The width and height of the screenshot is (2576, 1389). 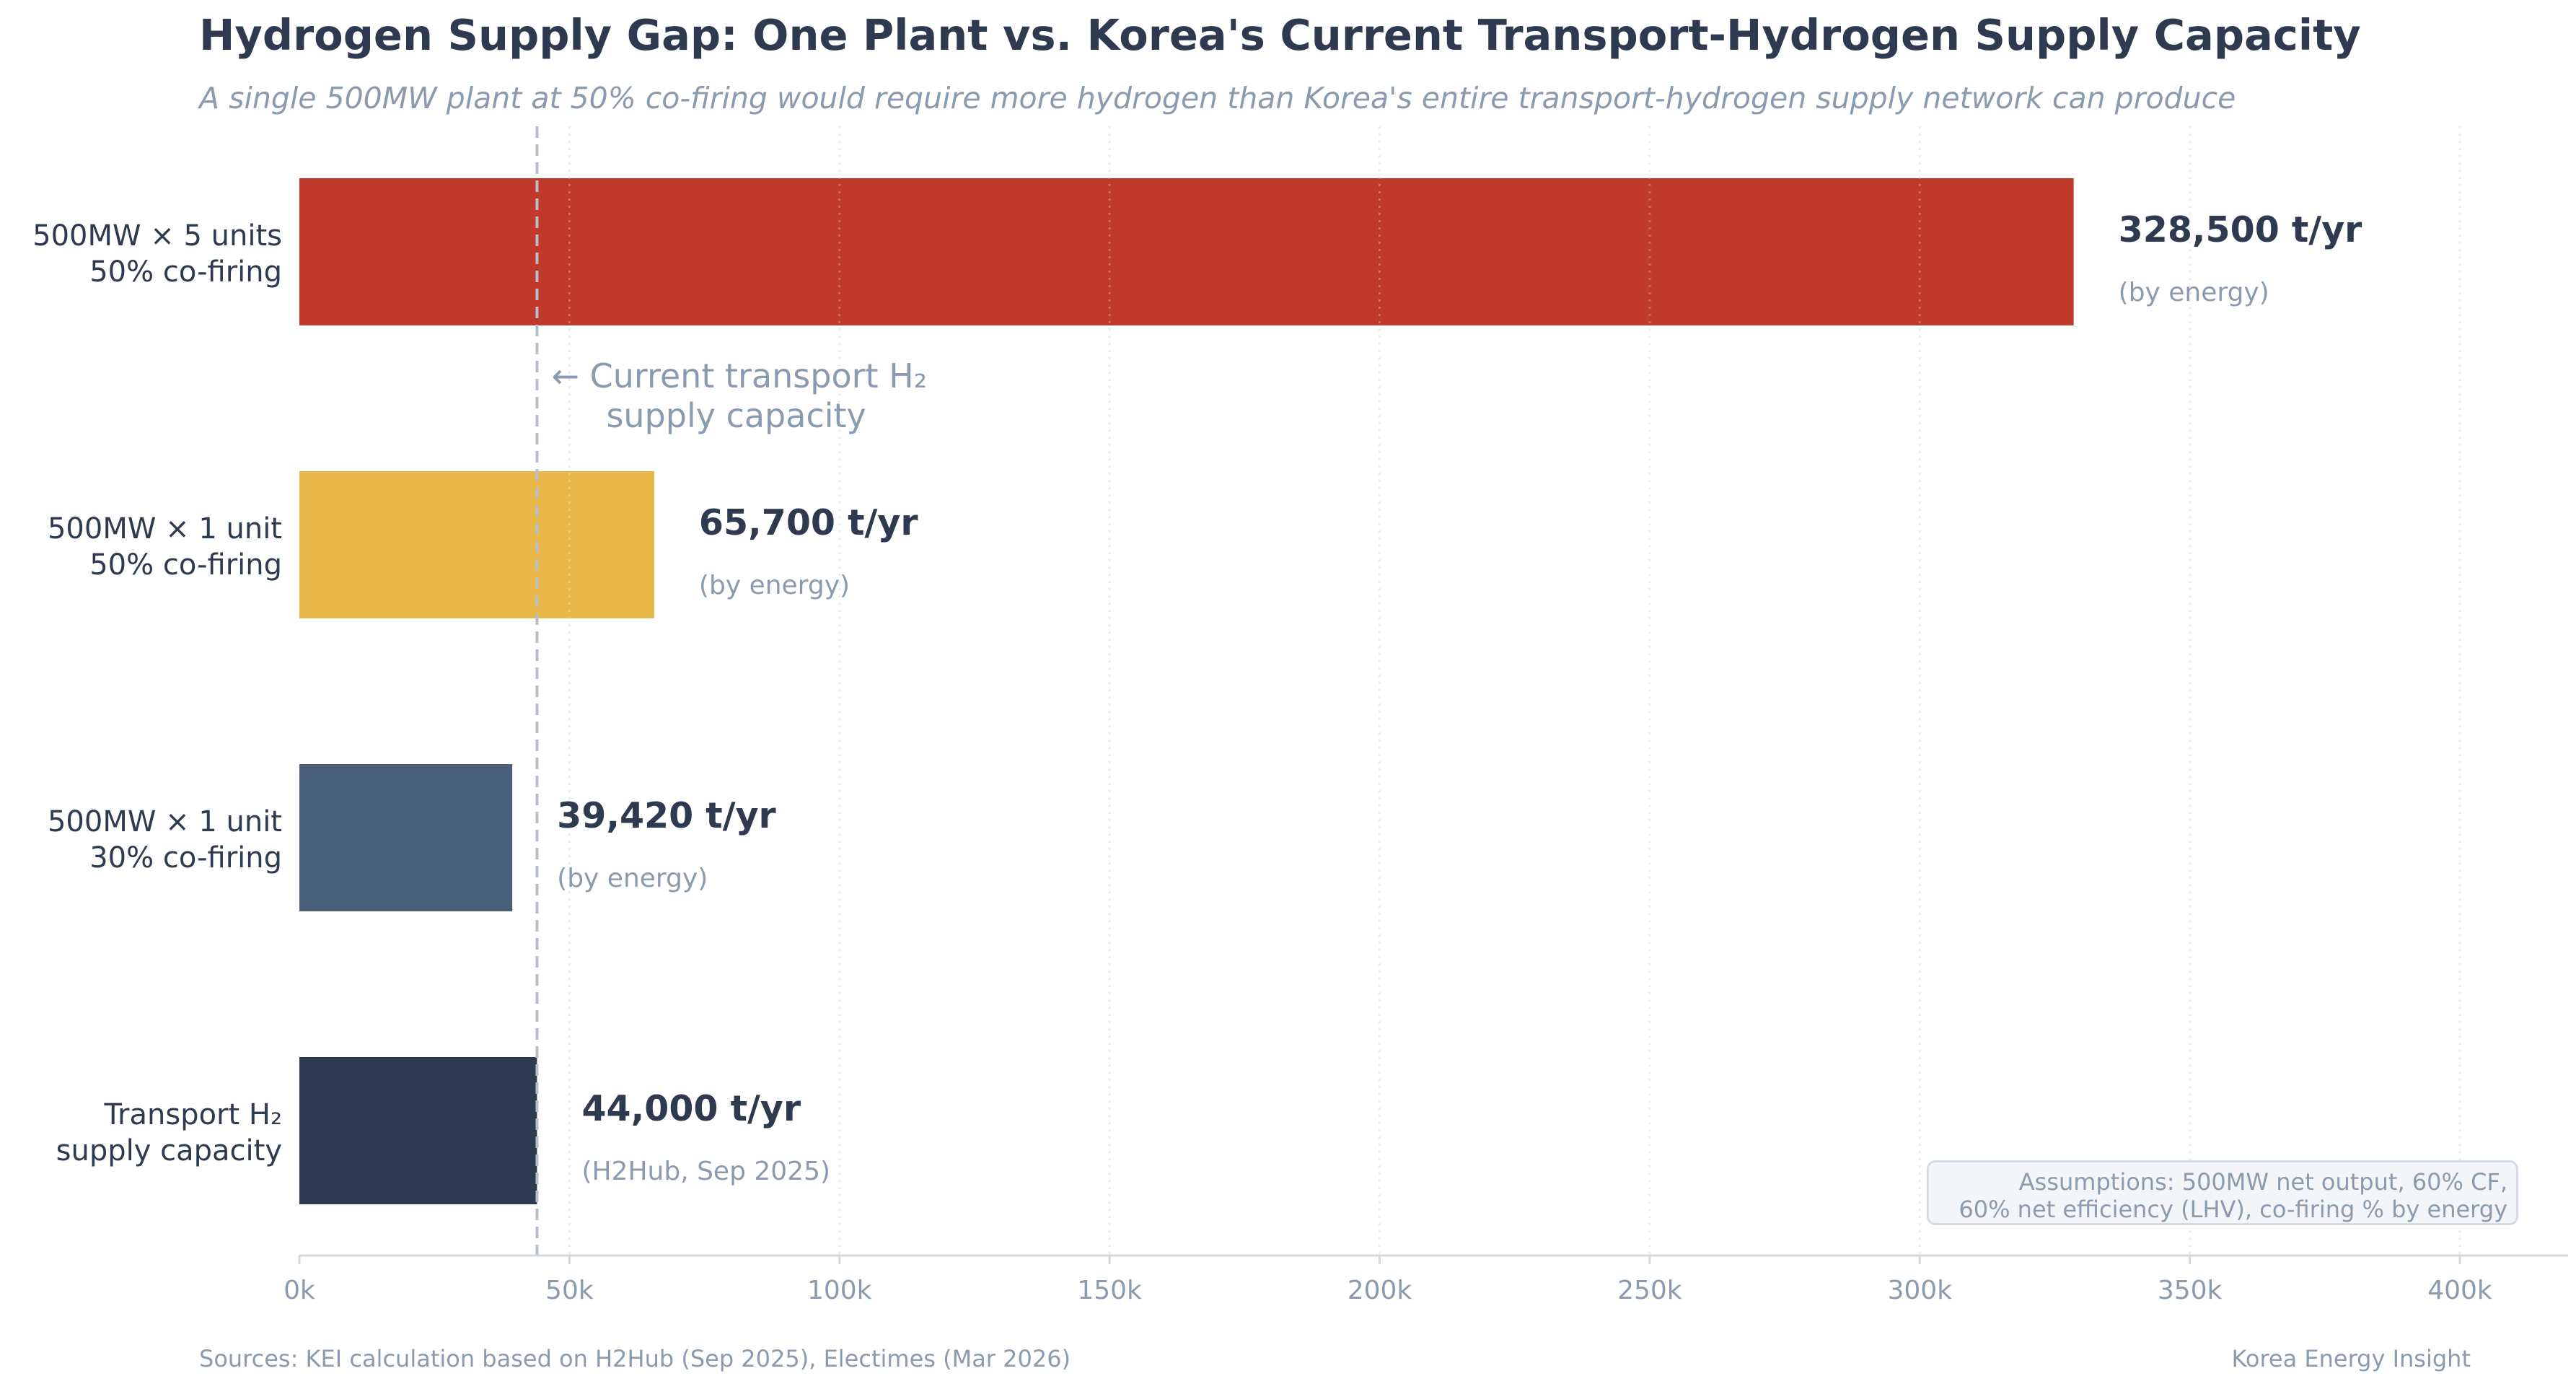 What do you see at coordinates (2459, 1290) in the screenshot?
I see `x-tick-label: 400k` at bounding box center [2459, 1290].